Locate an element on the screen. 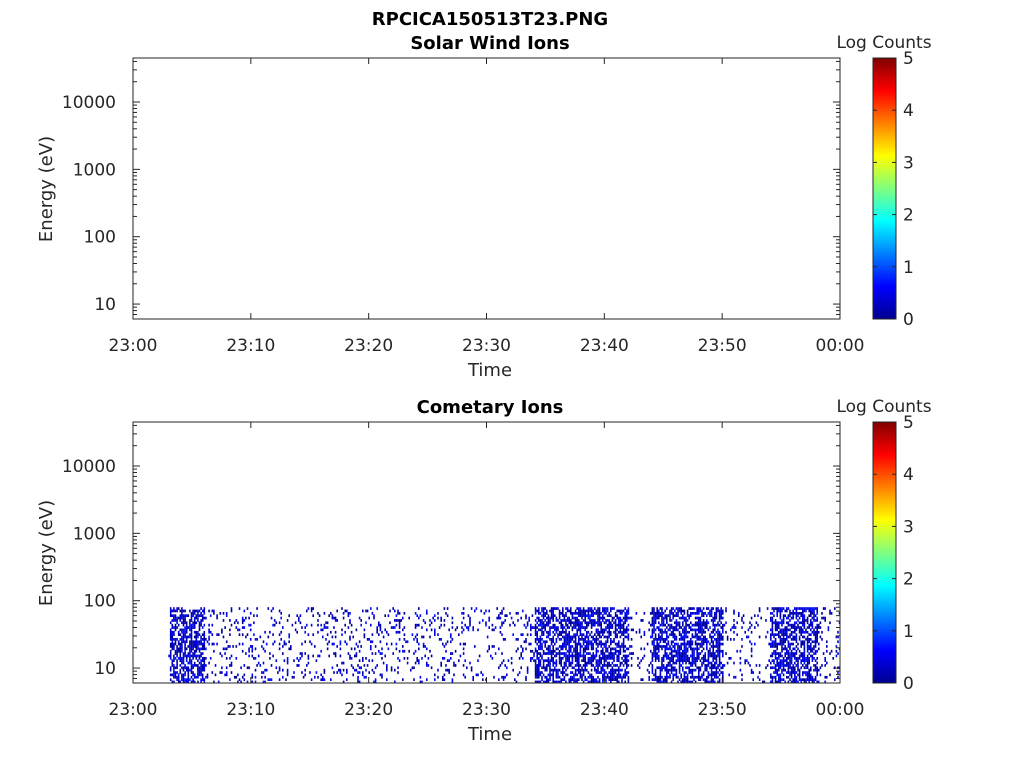  x-tick-label: 00:00 is located at coordinates (840, 346).